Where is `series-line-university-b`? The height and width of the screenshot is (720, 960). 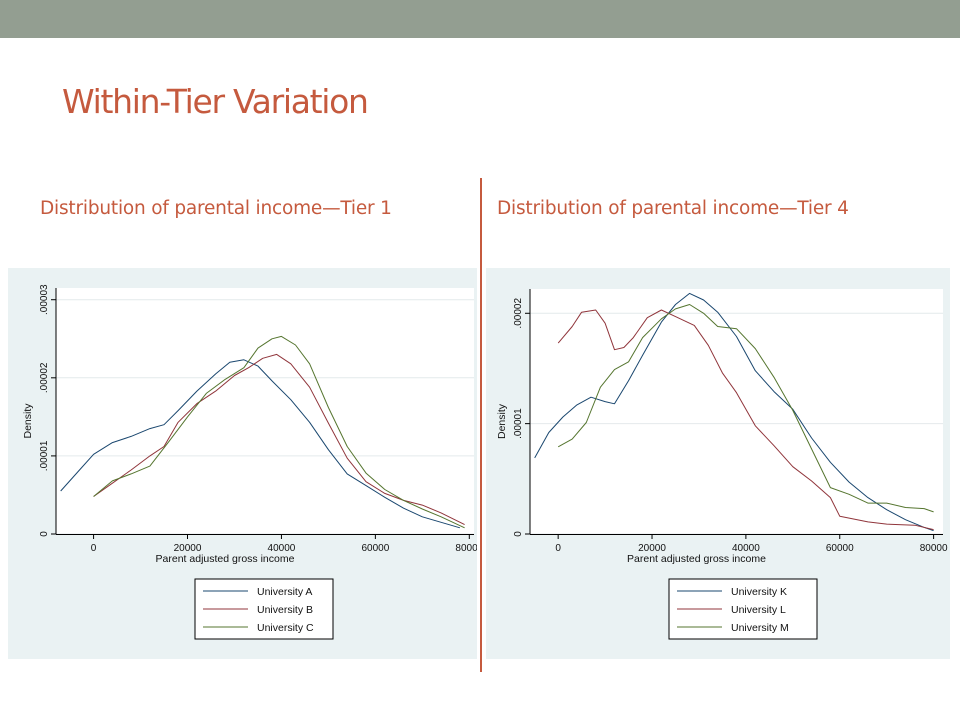 series-line-university-b is located at coordinates (279, 439).